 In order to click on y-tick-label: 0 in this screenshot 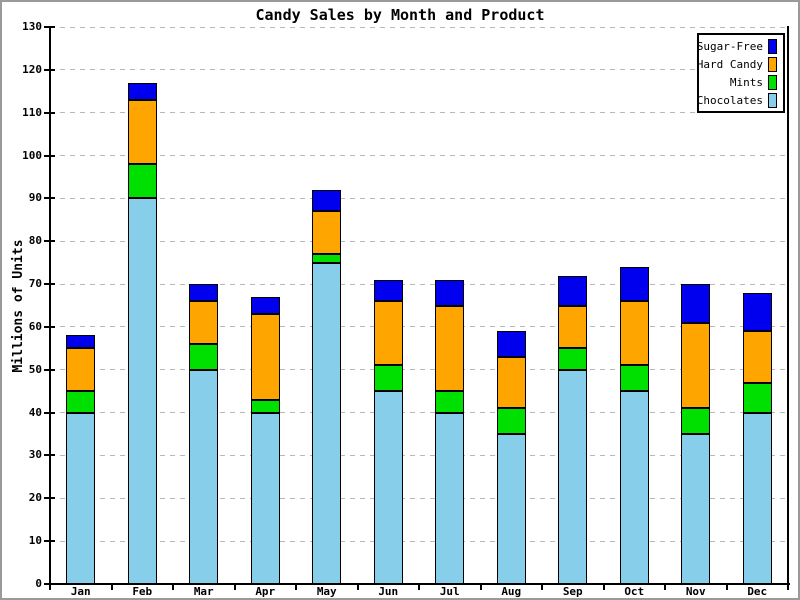, I will do `click(38, 583)`.